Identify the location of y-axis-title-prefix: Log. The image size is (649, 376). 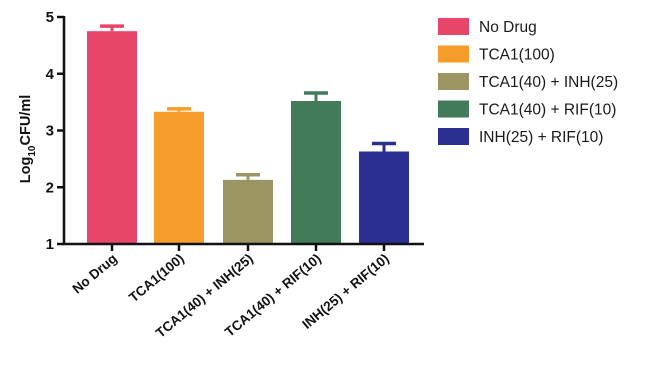
(26, 170).